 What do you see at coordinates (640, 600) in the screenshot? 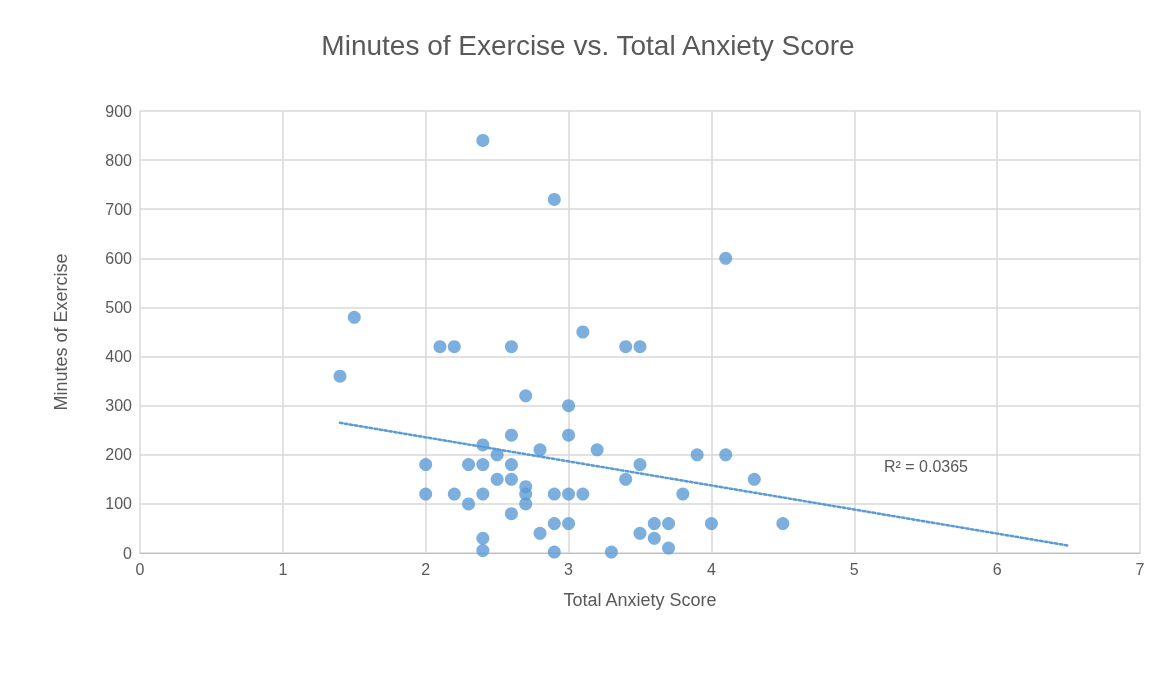
I see `x-axis-title: Total Anxiety Score` at bounding box center [640, 600].